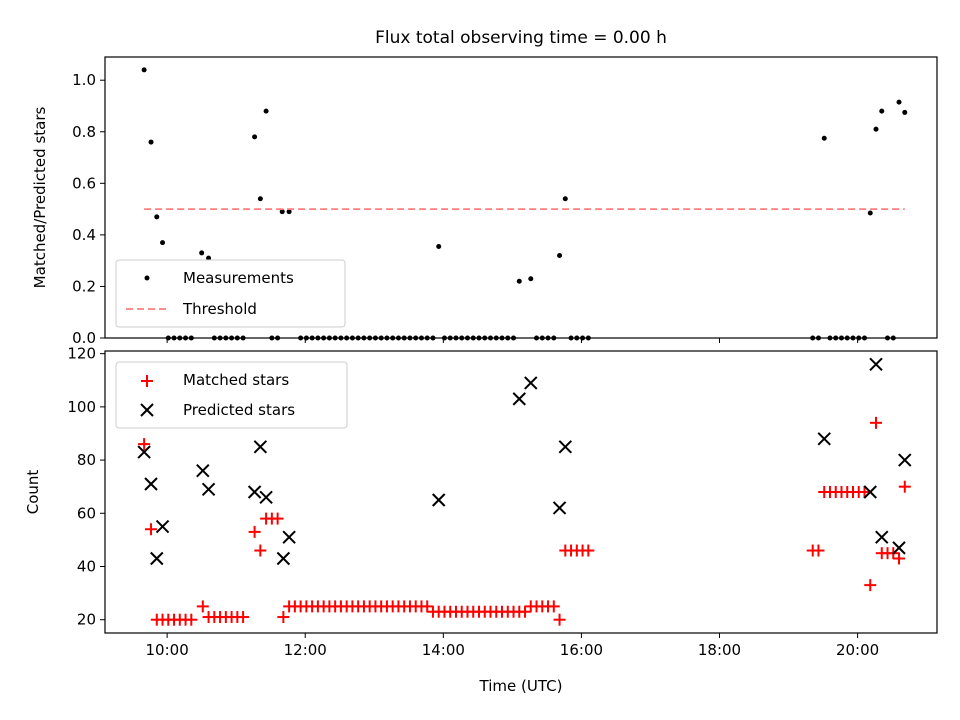 The image size is (960, 720). What do you see at coordinates (84, 80) in the screenshot?
I see `top-y-tick-label: 1.0` at bounding box center [84, 80].